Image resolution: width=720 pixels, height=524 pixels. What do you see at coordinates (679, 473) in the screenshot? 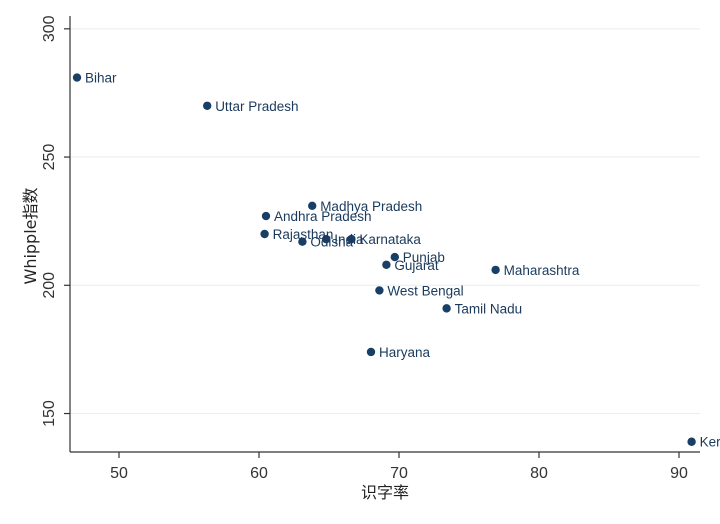
I see `x-tick-label-90: 90` at bounding box center [679, 473].